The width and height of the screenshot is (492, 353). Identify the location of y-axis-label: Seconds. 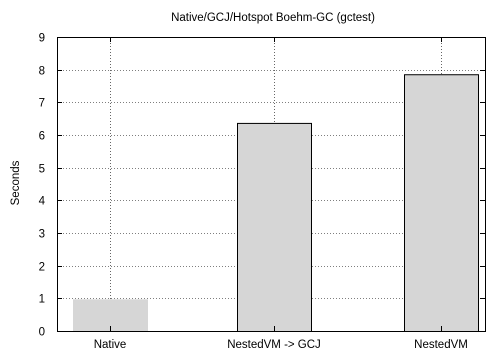
(16, 182).